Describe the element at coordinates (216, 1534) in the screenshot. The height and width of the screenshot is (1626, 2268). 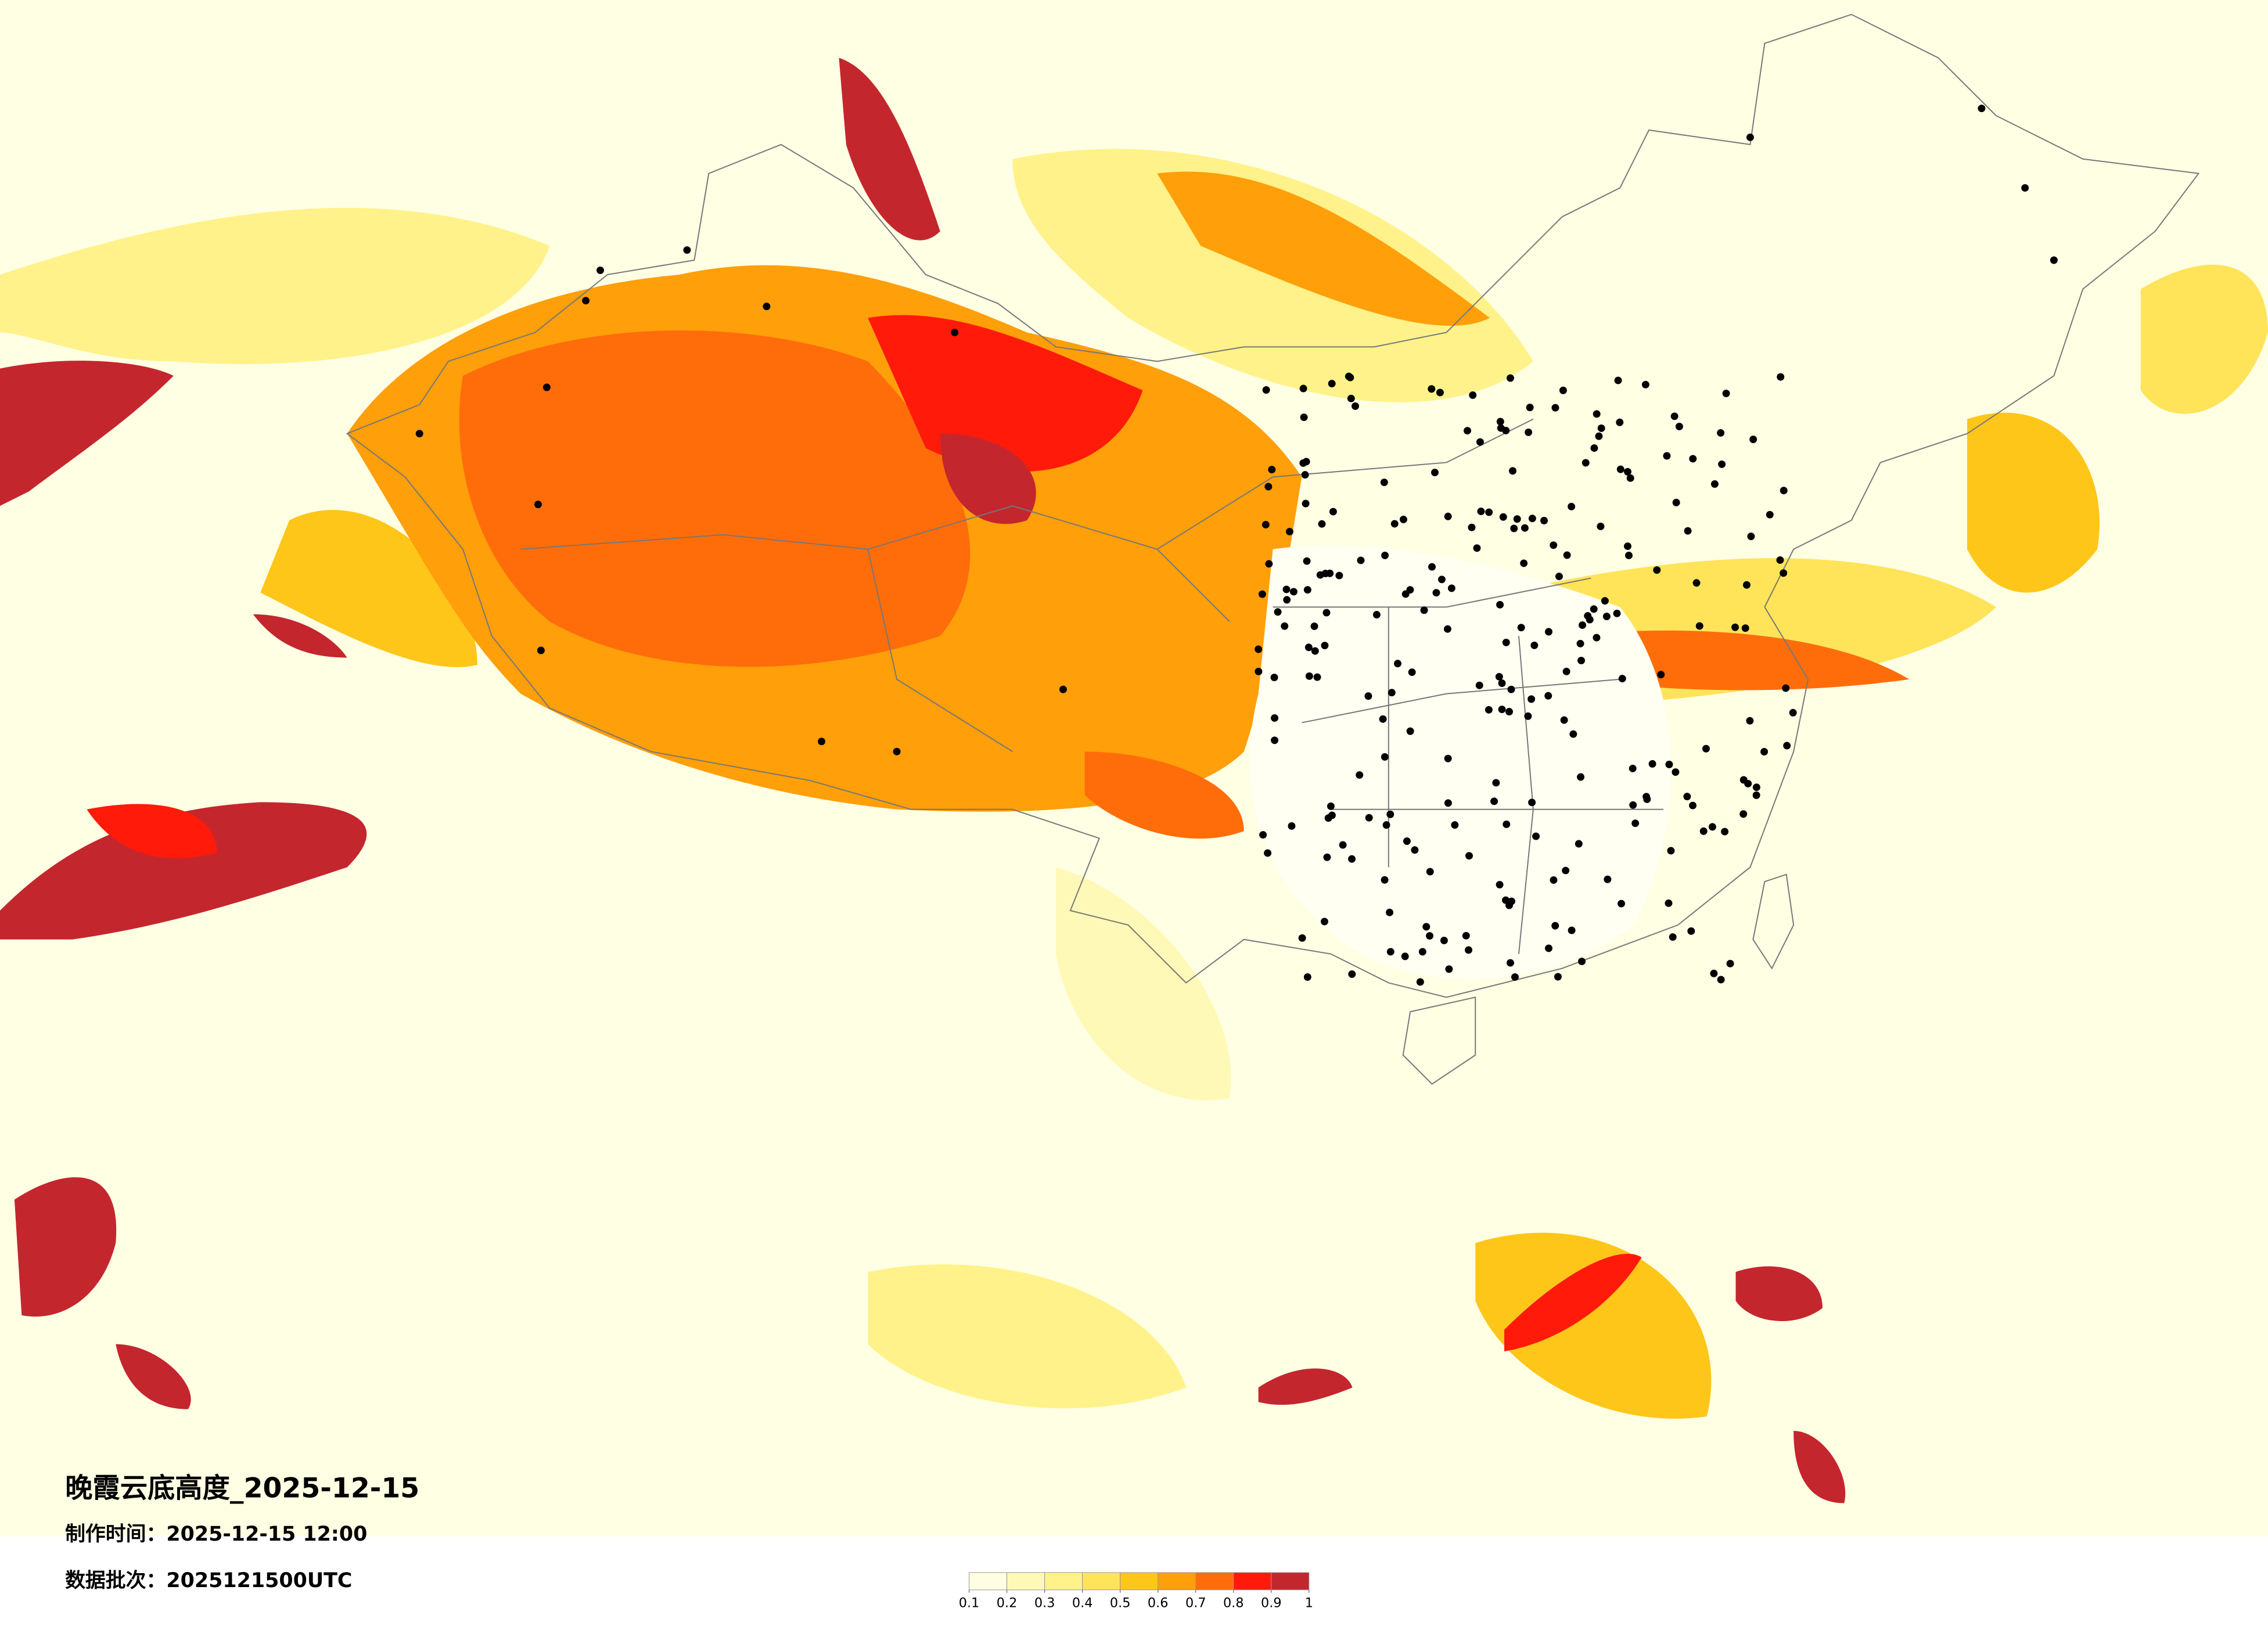
I see `made-time: 制作时间：2025-12-15 12:00` at that location.